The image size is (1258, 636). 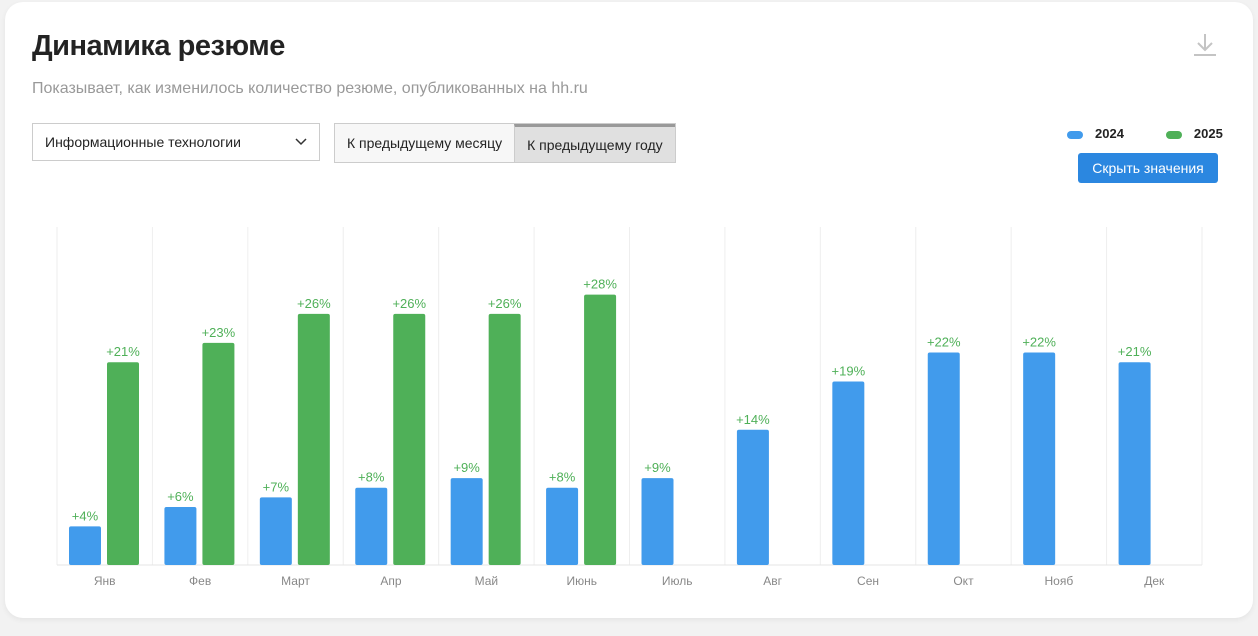 I want to click on data-label: +19%, so click(x=849, y=371).